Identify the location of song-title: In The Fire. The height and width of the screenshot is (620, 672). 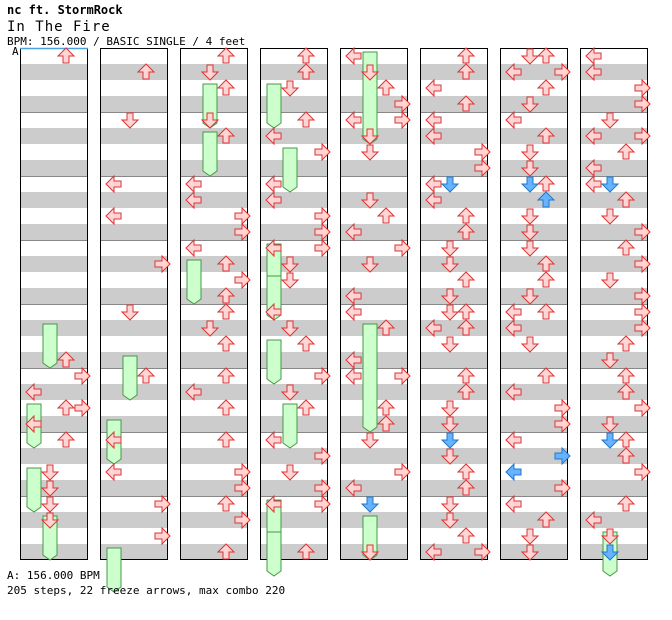
(59, 27).